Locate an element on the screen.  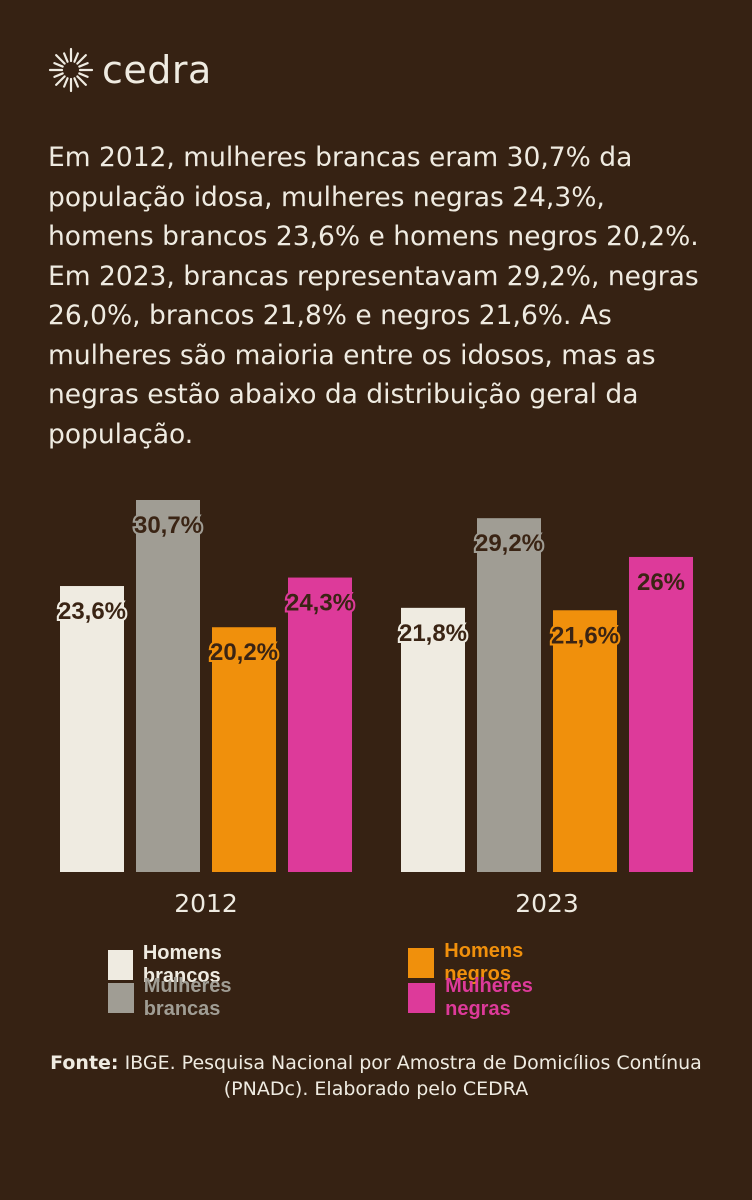
sun-icon is located at coordinates (71, 70).